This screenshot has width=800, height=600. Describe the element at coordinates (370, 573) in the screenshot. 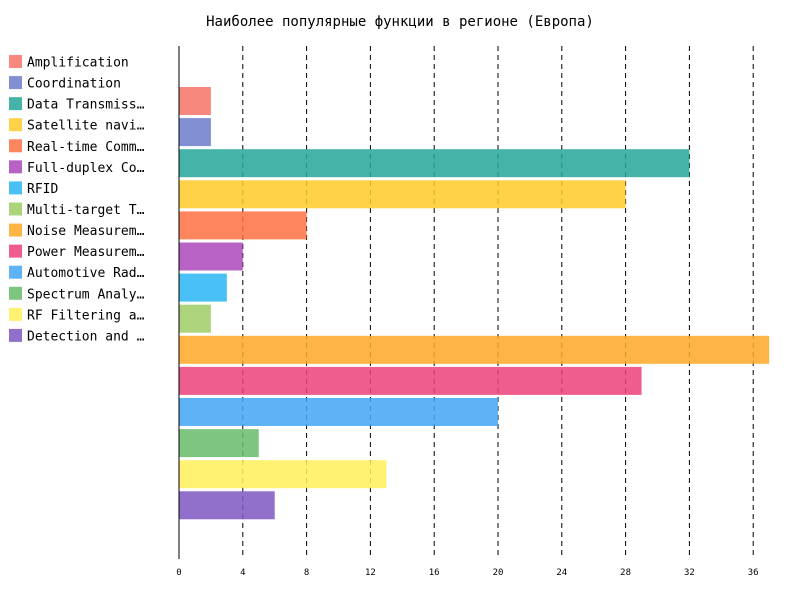

I see `x-tick-label: 12` at that location.